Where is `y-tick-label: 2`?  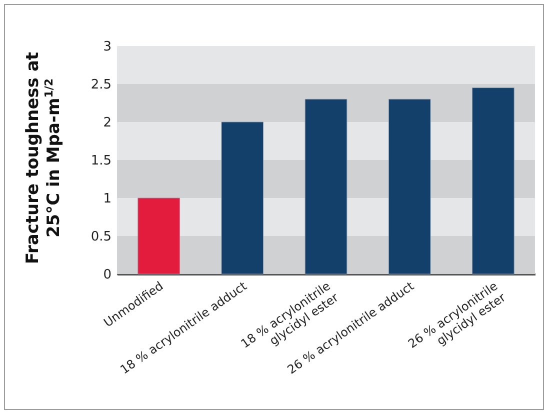 y-tick-label: 2 is located at coordinates (107, 123).